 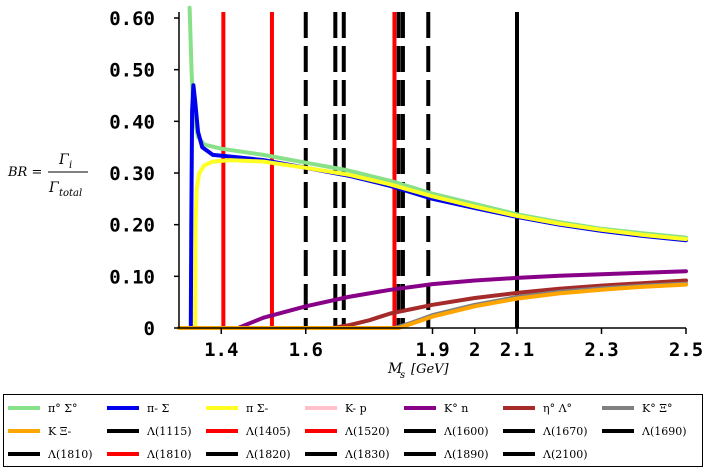 I want to click on y-label-denominator: Γ, so click(x=54, y=188).